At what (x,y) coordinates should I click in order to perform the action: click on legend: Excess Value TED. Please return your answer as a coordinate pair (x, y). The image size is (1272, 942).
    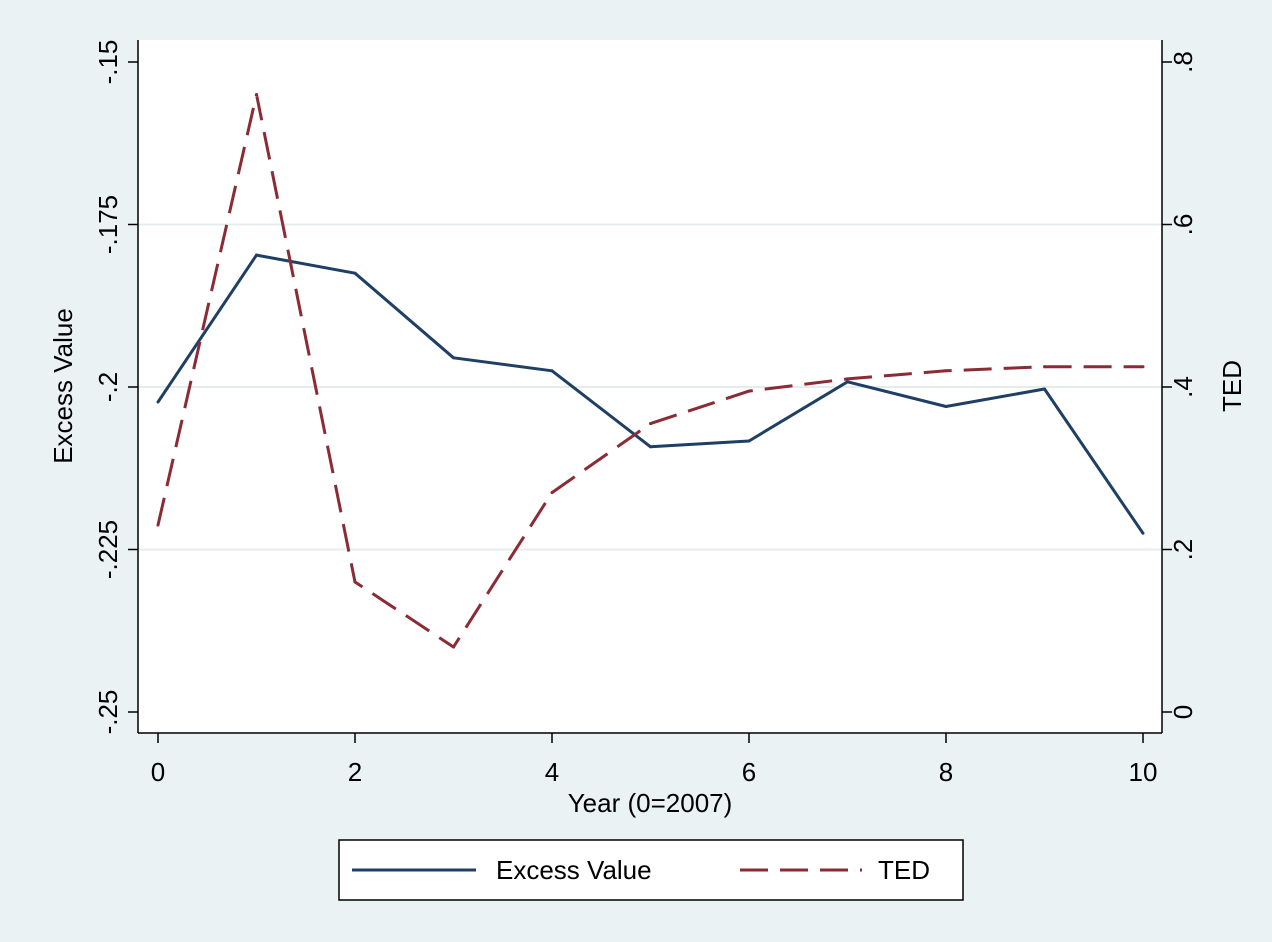
    Looking at the image, I should click on (651, 870).